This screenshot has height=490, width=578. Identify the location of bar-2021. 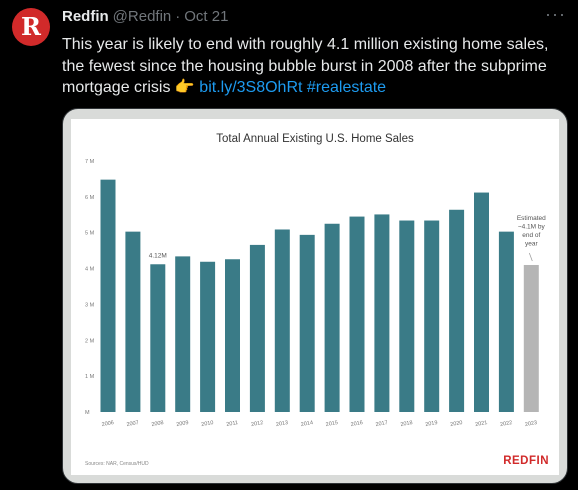
(481, 302).